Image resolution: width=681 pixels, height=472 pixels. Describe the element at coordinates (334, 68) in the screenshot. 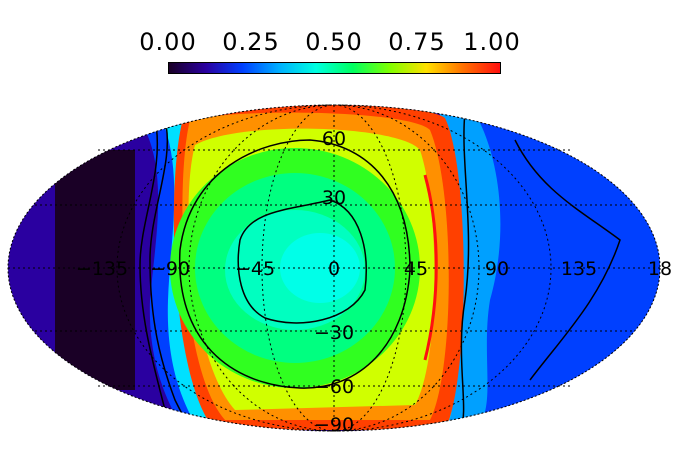

I see `colorbar` at that location.